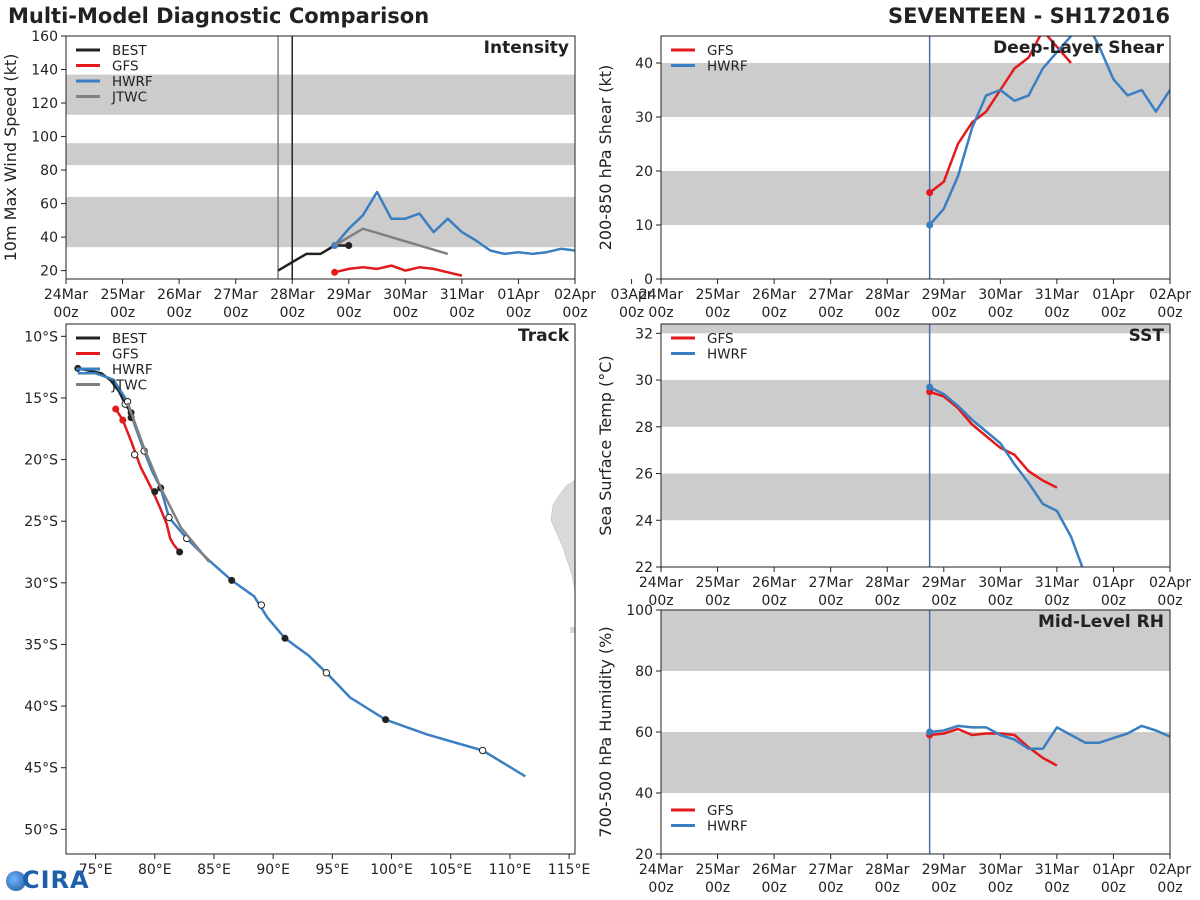 The height and width of the screenshot is (900, 1200). What do you see at coordinates (562, 535) in the screenshot?
I see `land-mass` at bounding box center [562, 535].